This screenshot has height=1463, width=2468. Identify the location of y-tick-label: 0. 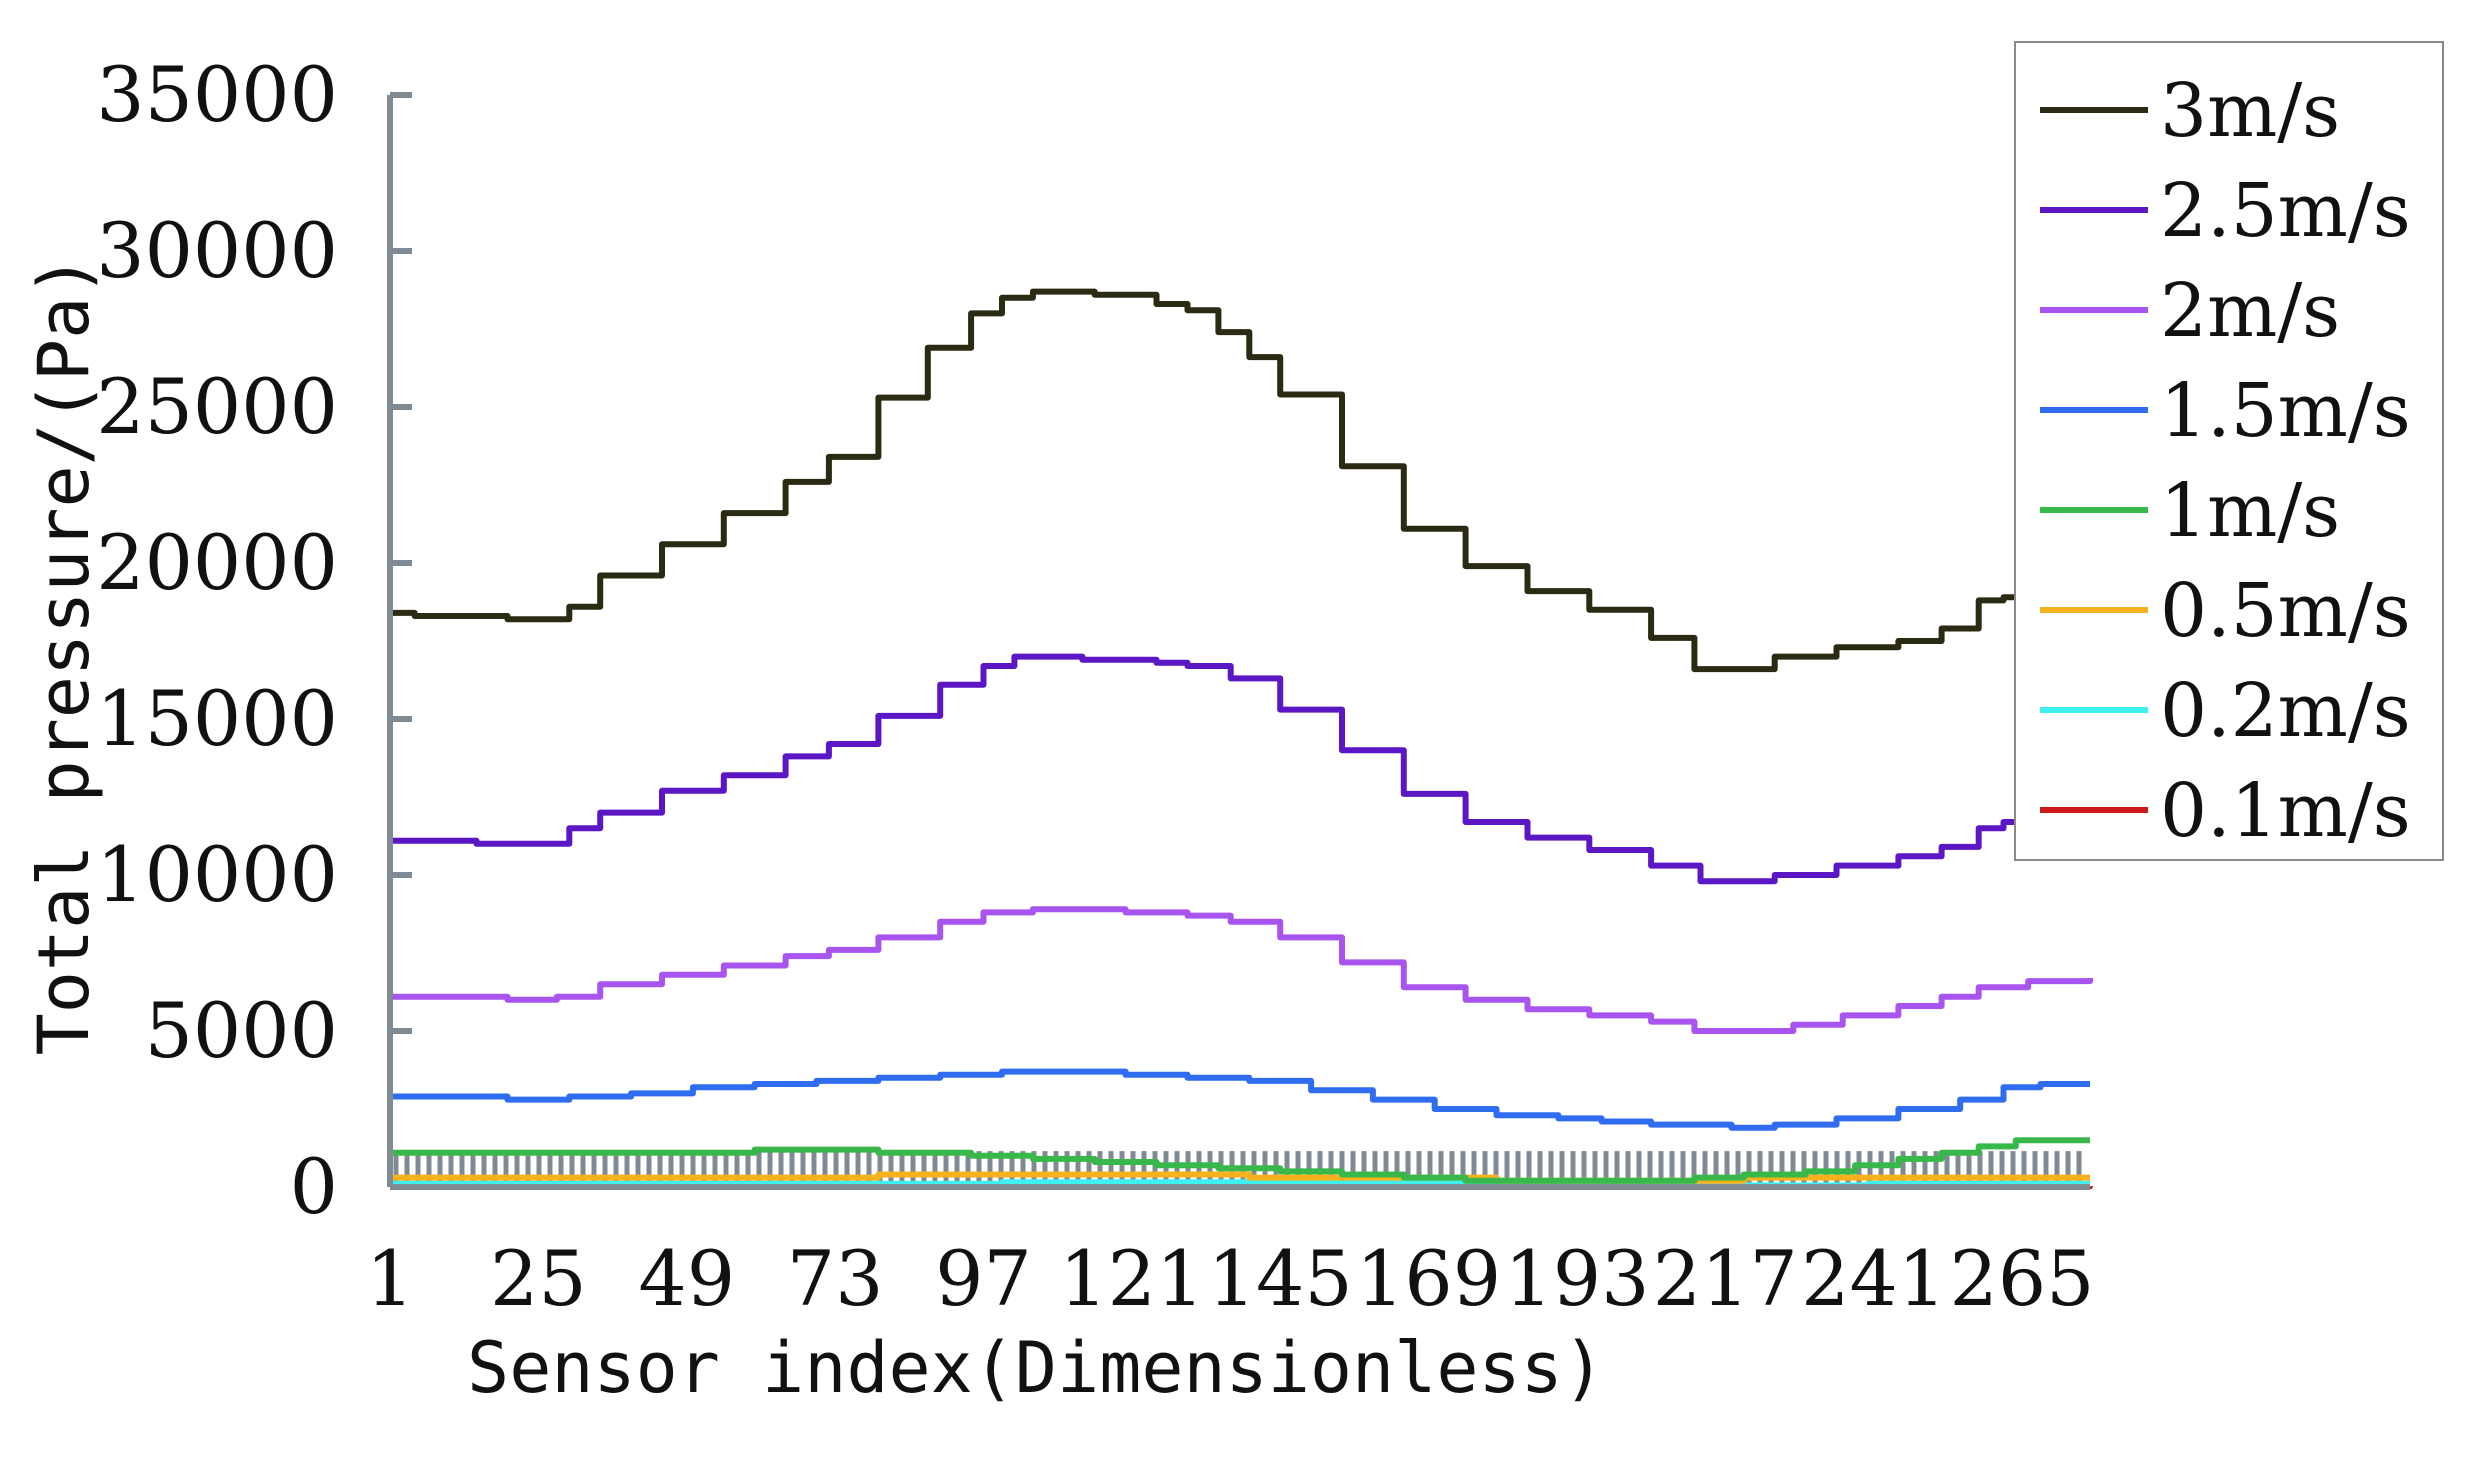
(314, 1186).